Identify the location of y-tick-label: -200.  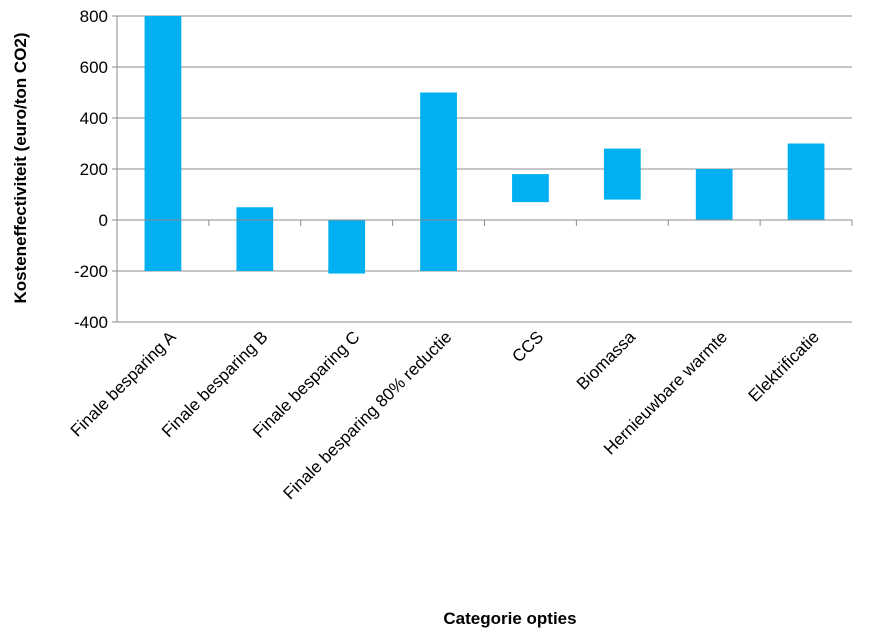
(91, 271).